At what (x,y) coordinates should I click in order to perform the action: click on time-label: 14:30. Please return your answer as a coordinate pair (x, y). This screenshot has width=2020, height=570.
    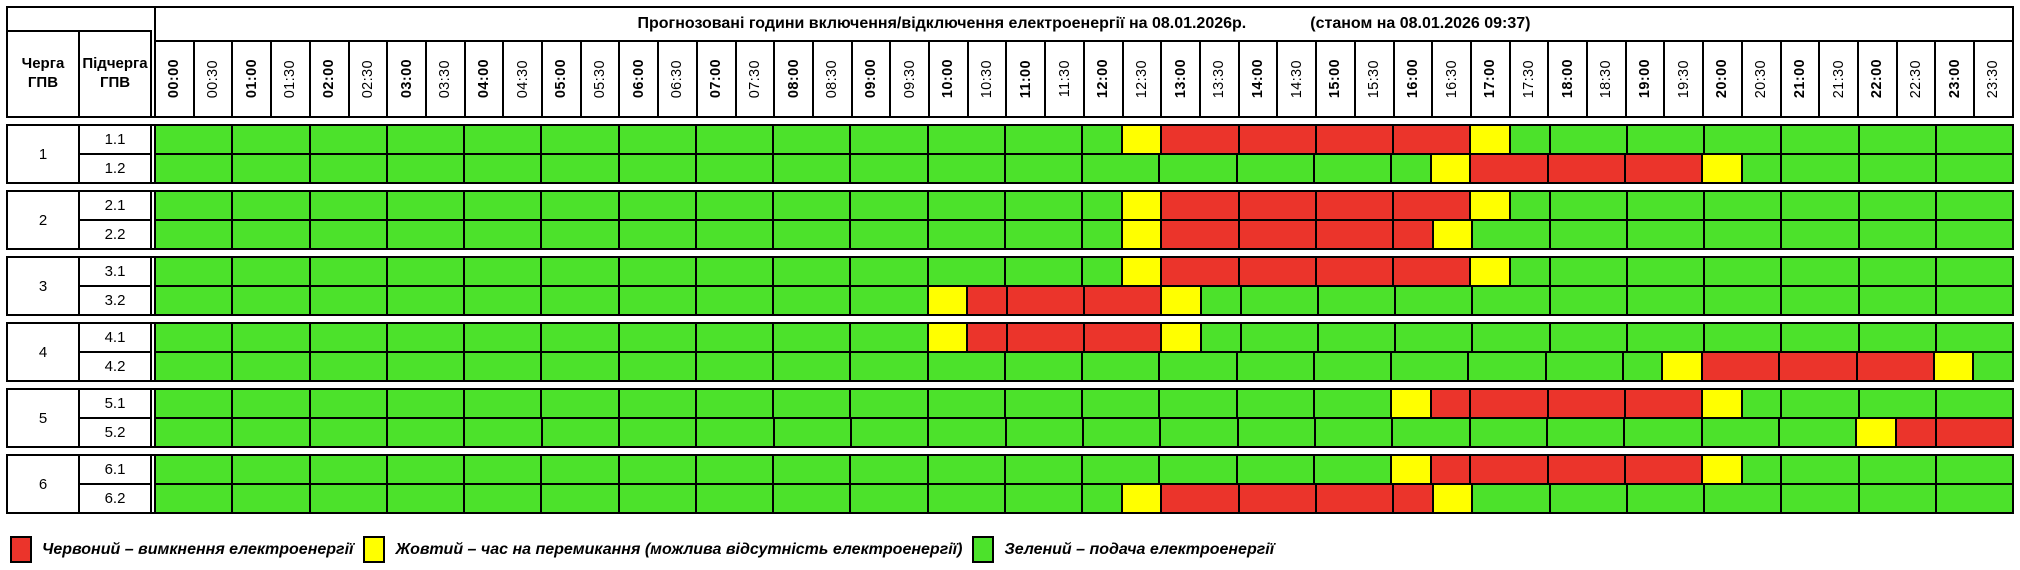
    Looking at the image, I should click on (1296, 79).